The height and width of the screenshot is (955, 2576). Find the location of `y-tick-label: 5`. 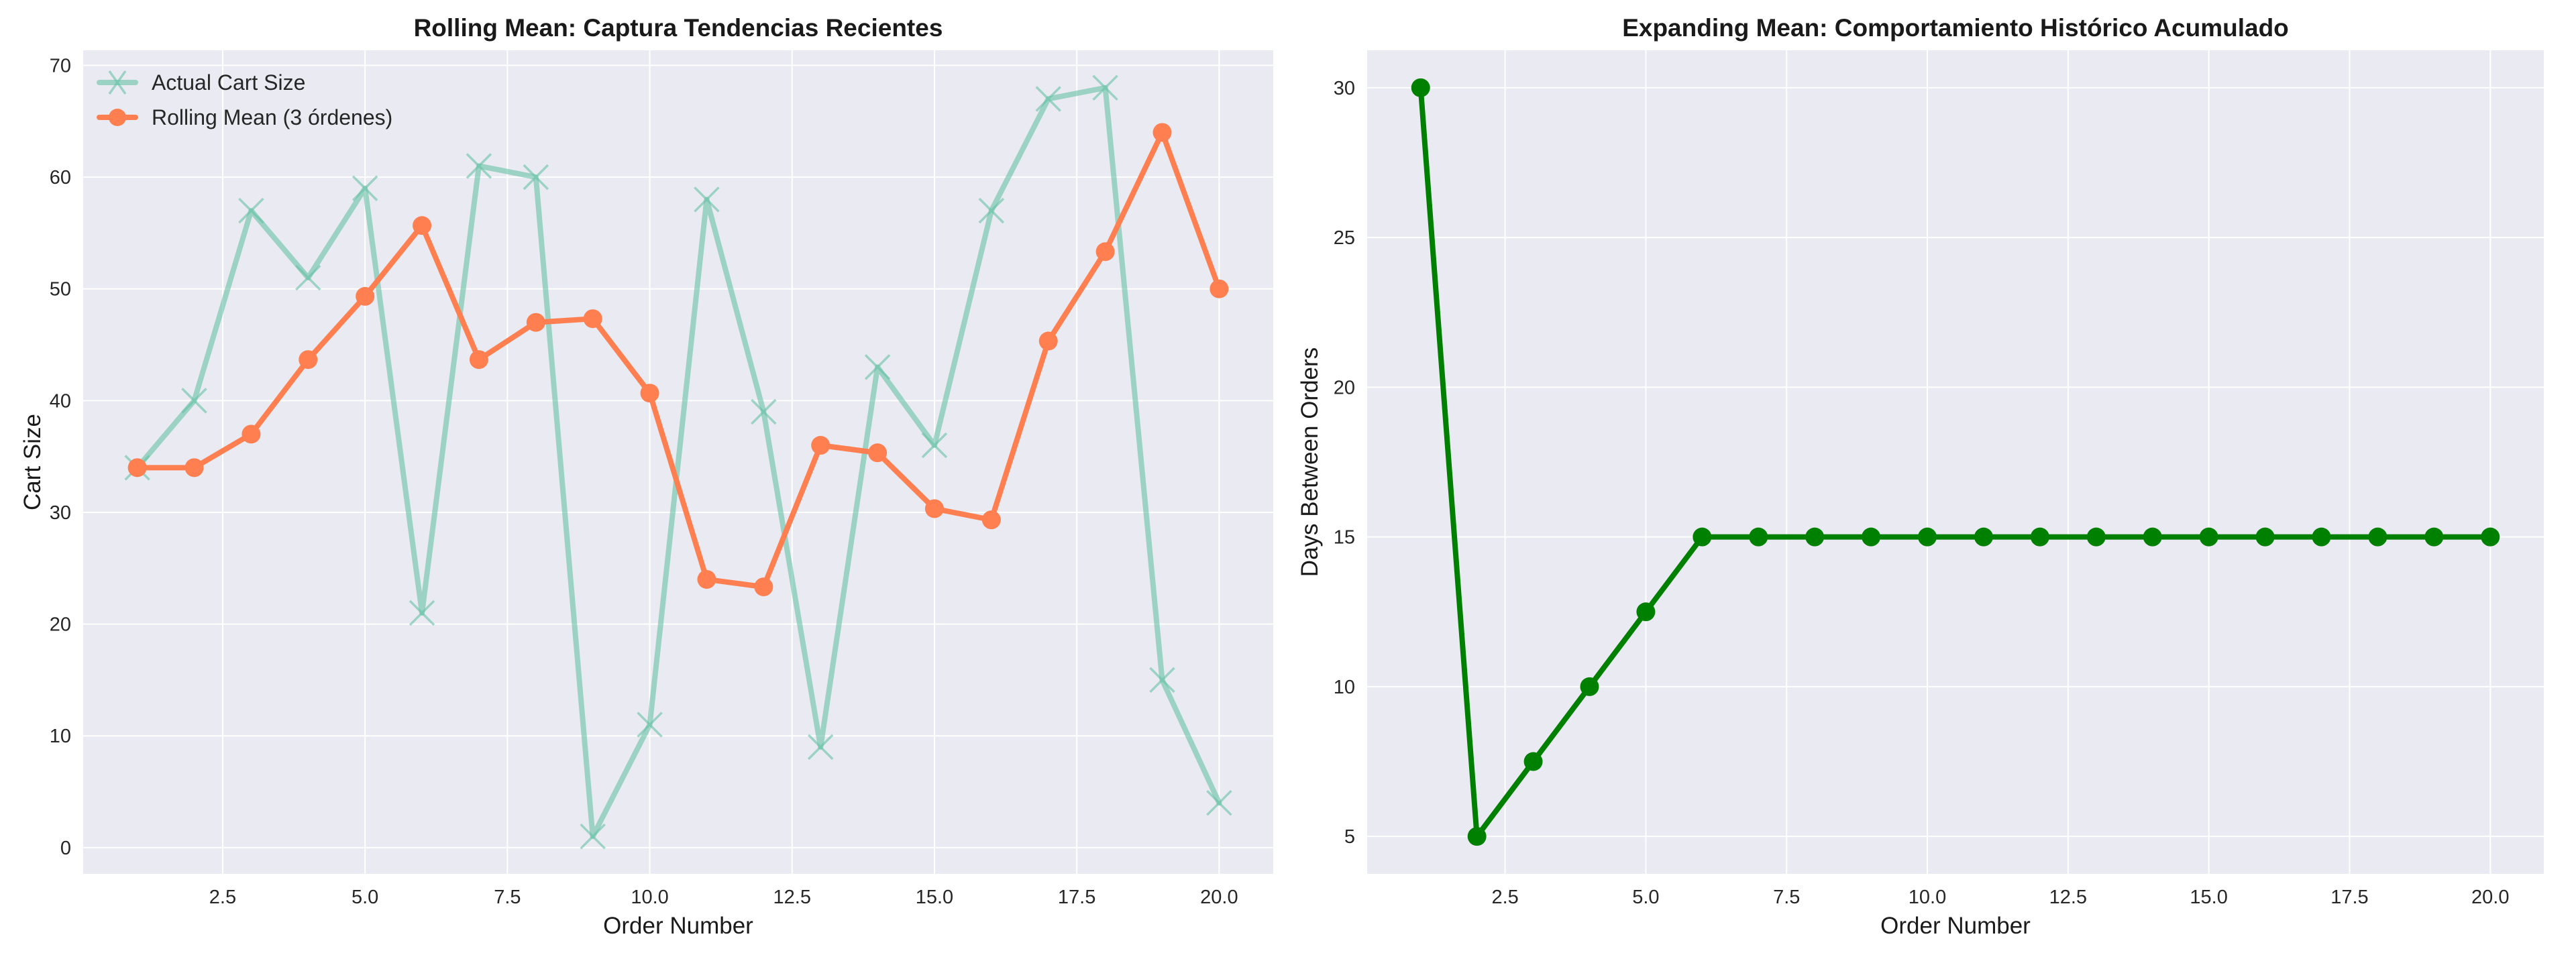

y-tick-label: 5 is located at coordinates (1349, 837).